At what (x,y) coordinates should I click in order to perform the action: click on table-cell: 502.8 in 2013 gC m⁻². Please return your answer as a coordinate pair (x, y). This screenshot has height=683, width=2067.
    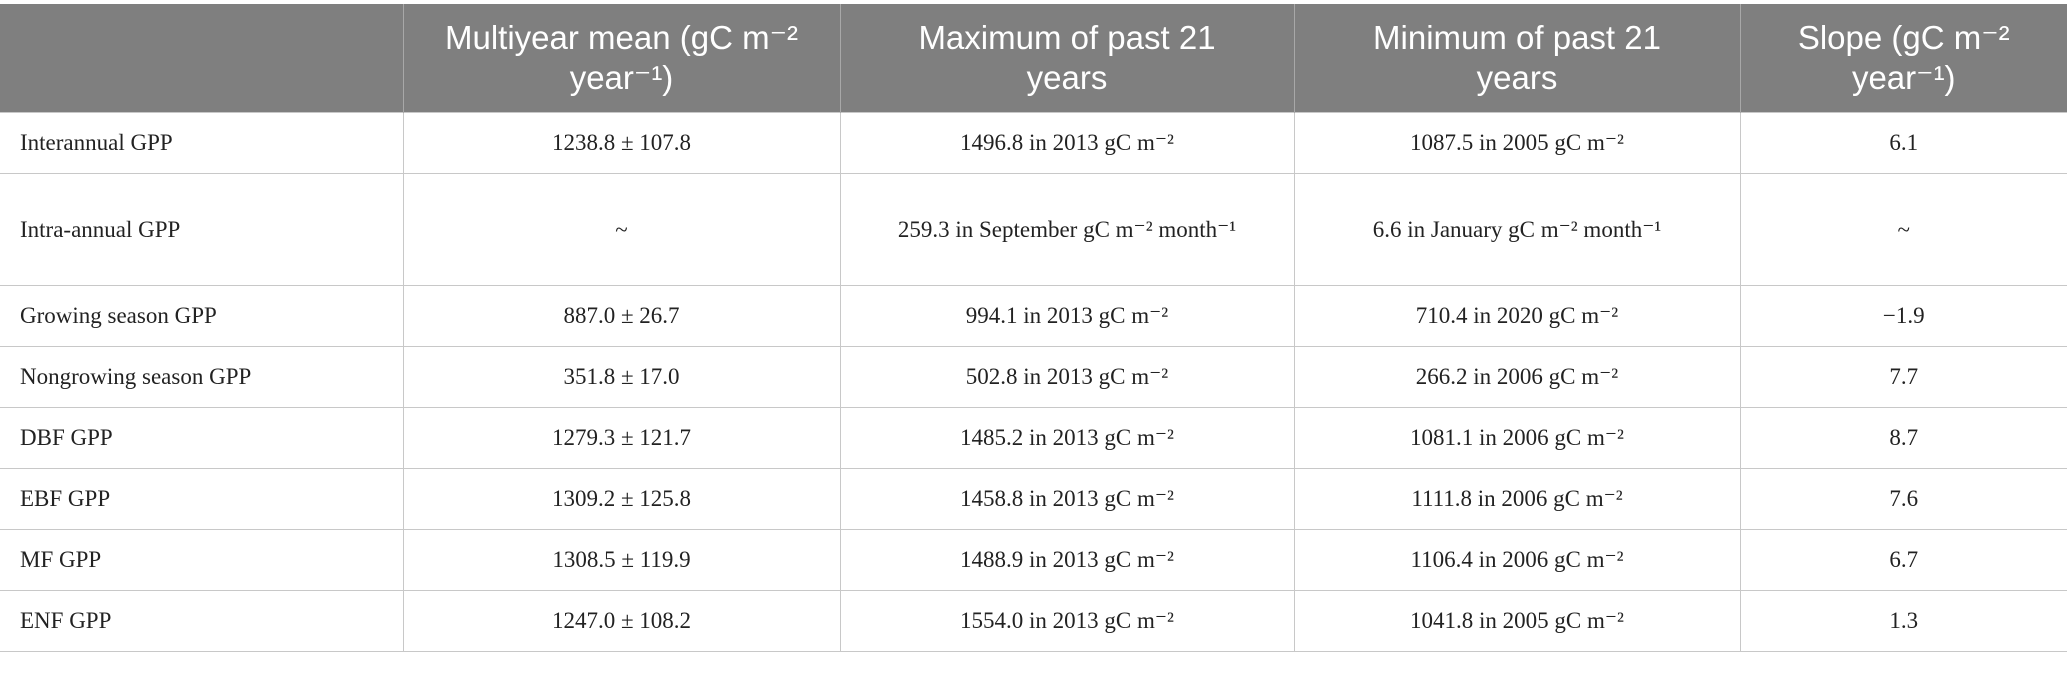
    Looking at the image, I should click on (1067, 377).